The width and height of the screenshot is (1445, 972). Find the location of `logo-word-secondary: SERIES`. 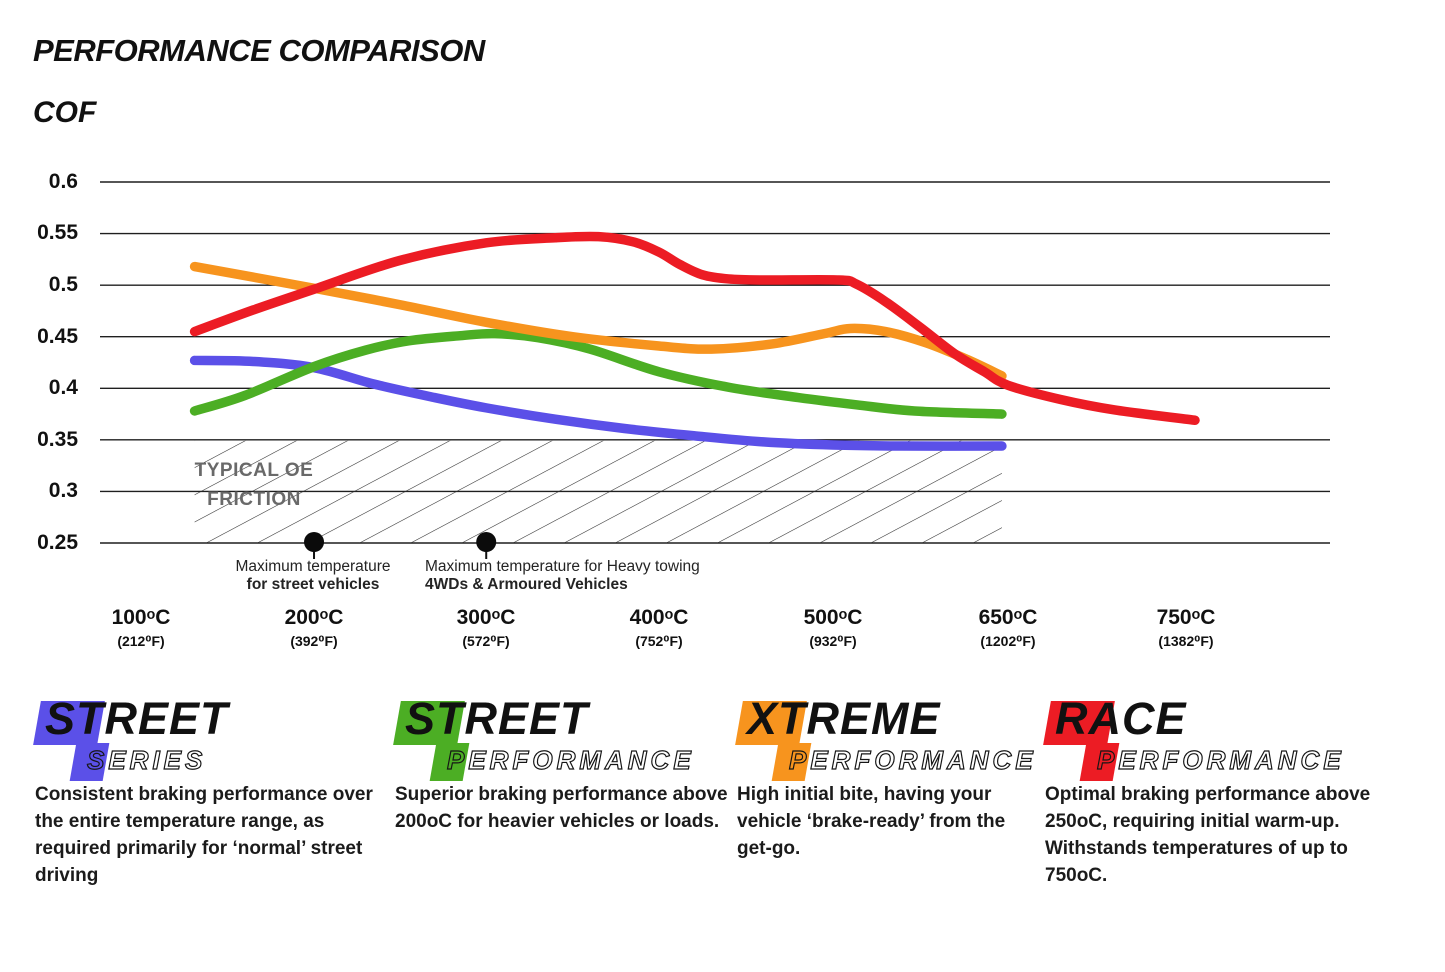

logo-word-secondary: SERIES is located at coordinates (146, 759).